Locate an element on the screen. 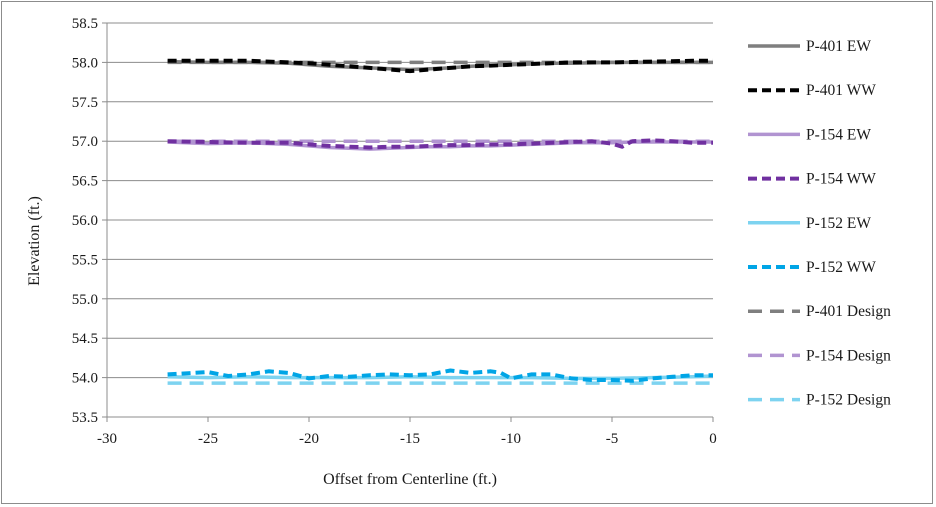 Image resolution: width=936 pixels, height=507 pixels. y-axis-title: Elevation (ft.) is located at coordinates (34, 241).